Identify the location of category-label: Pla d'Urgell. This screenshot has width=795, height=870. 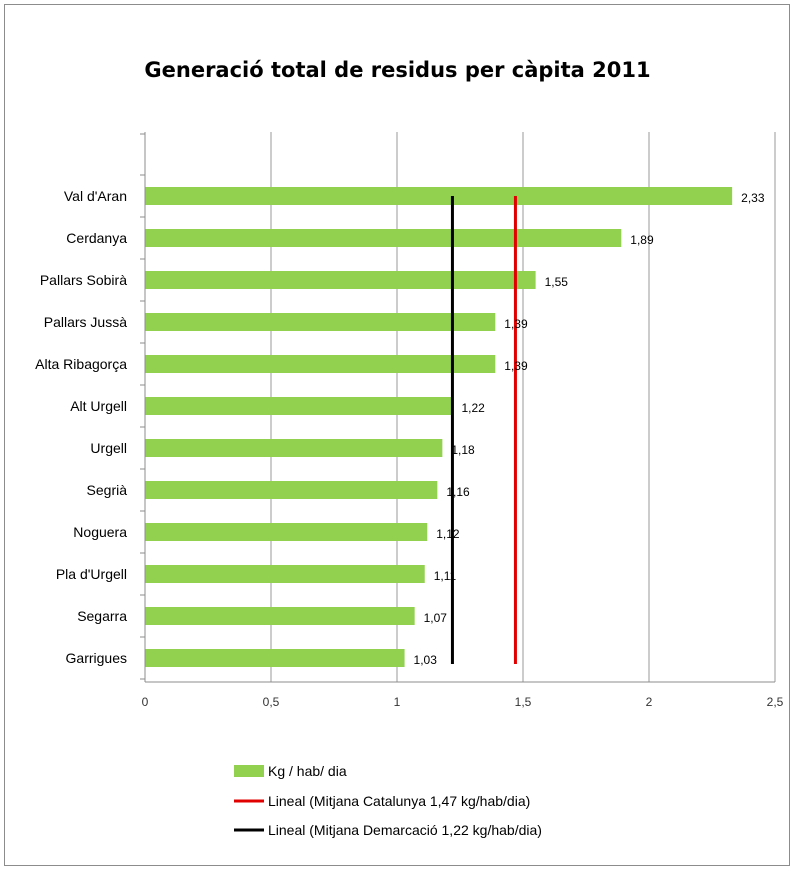
(91, 574).